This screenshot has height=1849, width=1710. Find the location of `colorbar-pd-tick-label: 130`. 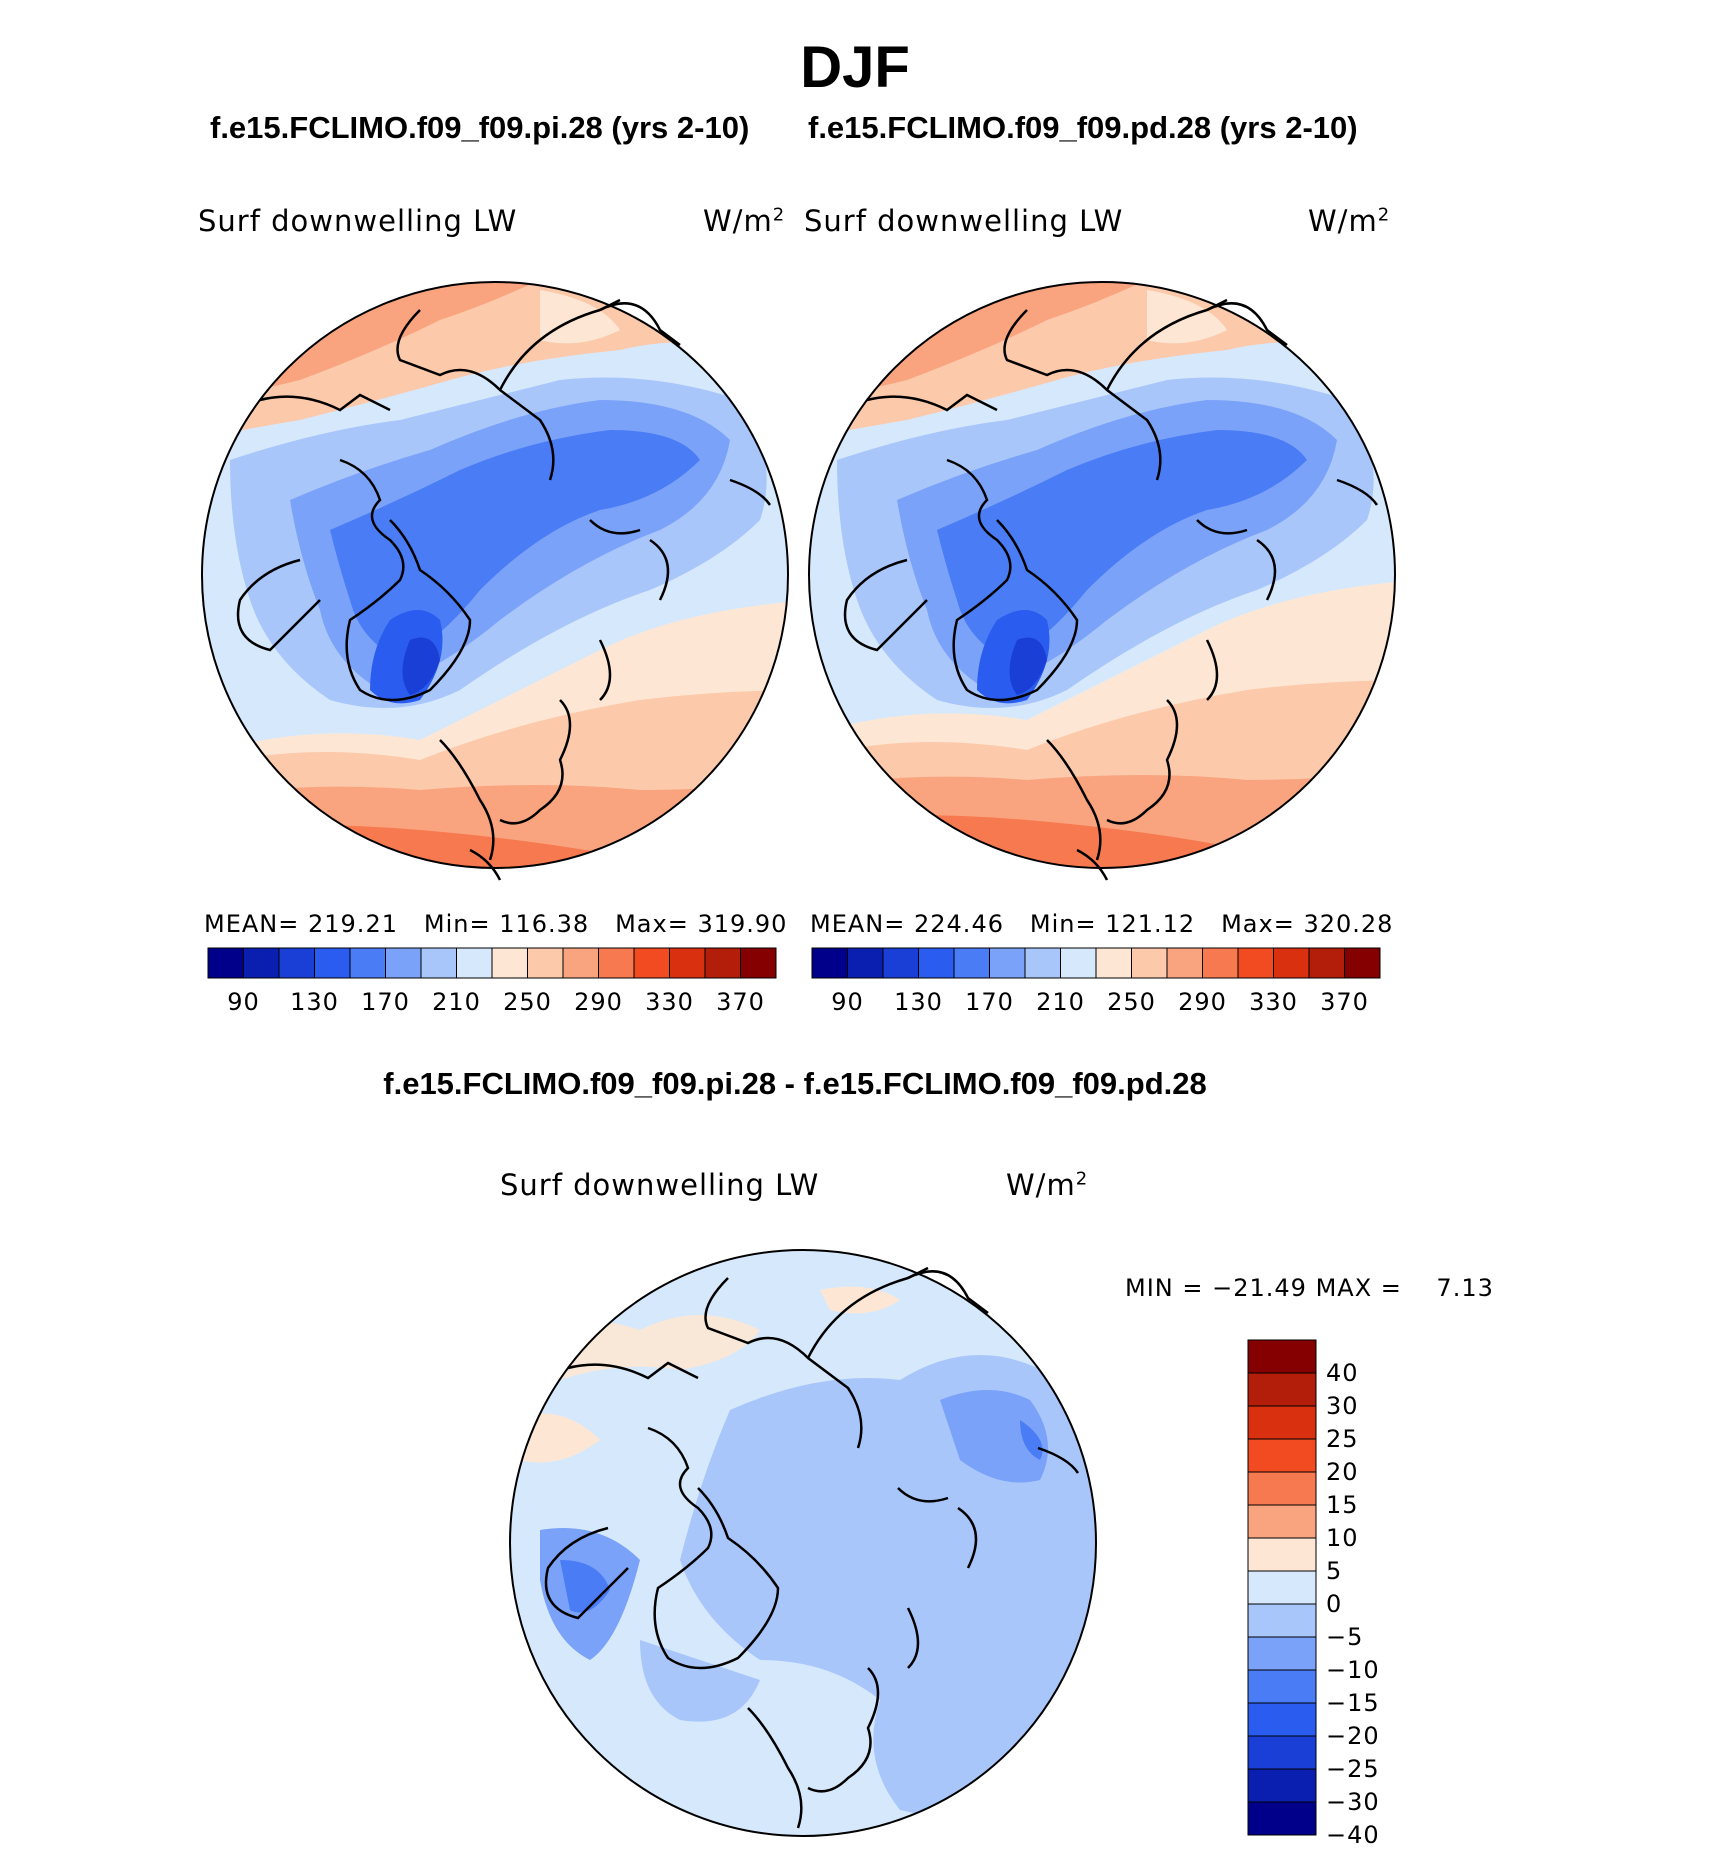

colorbar-pd-tick-label: 130 is located at coordinates (918, 1002).